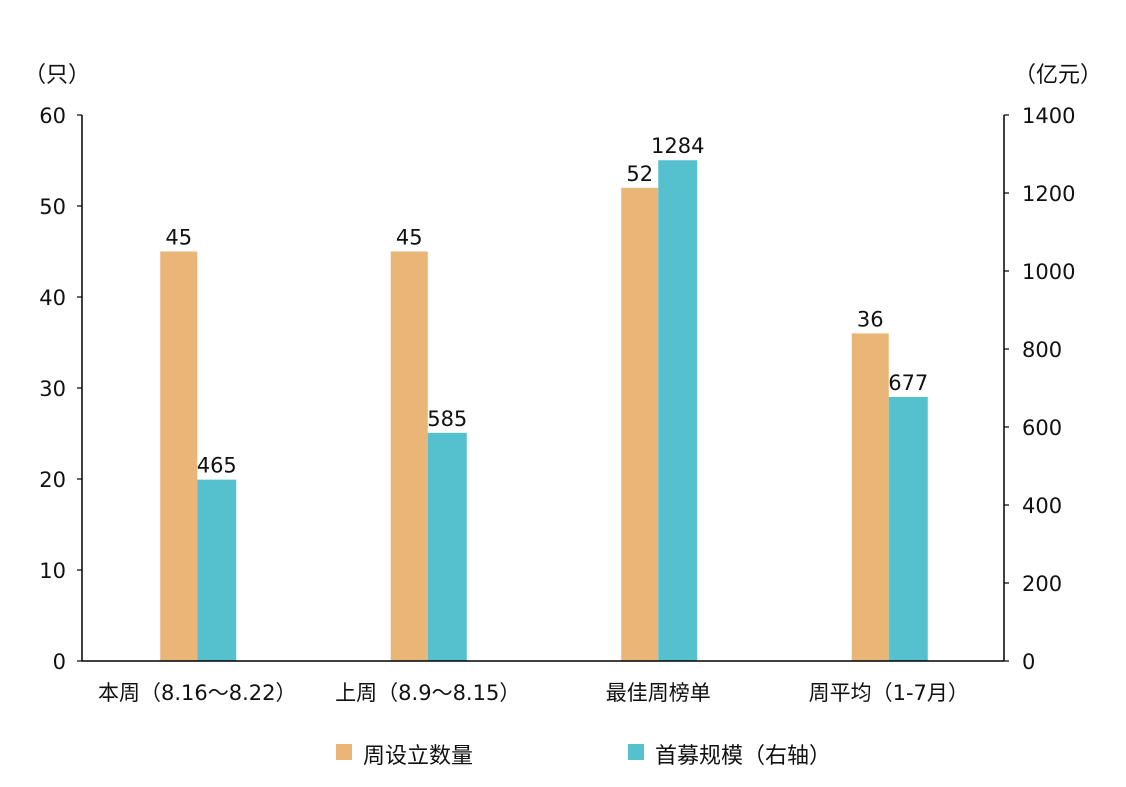 This screenshot has height=787, width=1126. What do you see at coordinates (447, 419) in the screenshot?
I see `data-label: 585` at bounding box center [447, 419].